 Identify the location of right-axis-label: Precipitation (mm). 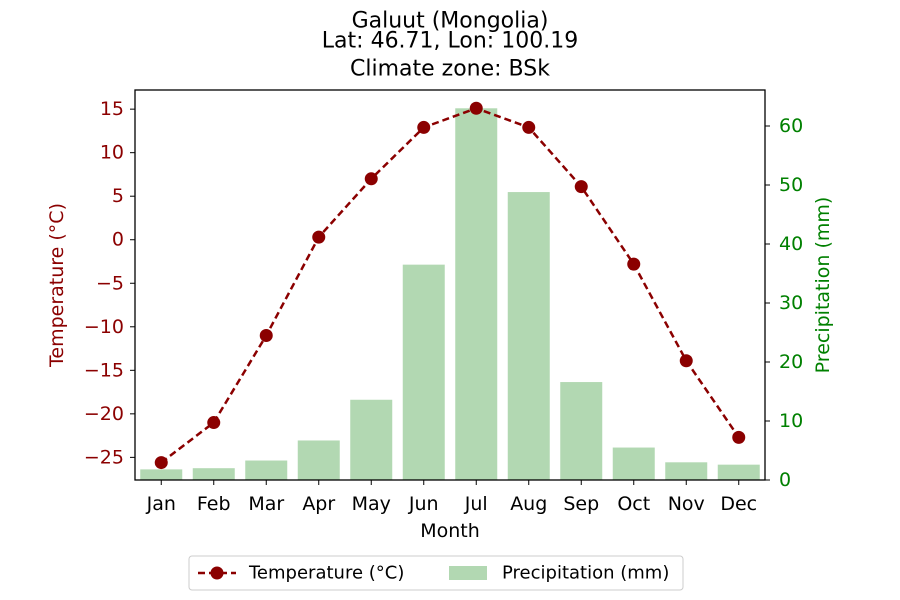
(823, 285).